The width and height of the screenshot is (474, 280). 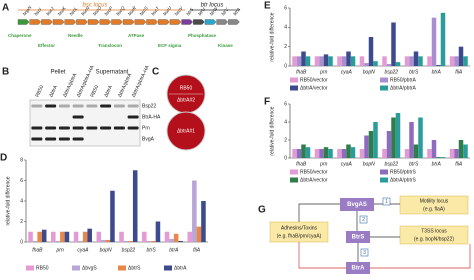 What do you see at coordinates (189, 12) in the screenshot?
I see `gene-label: btrS` at bounding box center [189, 12].